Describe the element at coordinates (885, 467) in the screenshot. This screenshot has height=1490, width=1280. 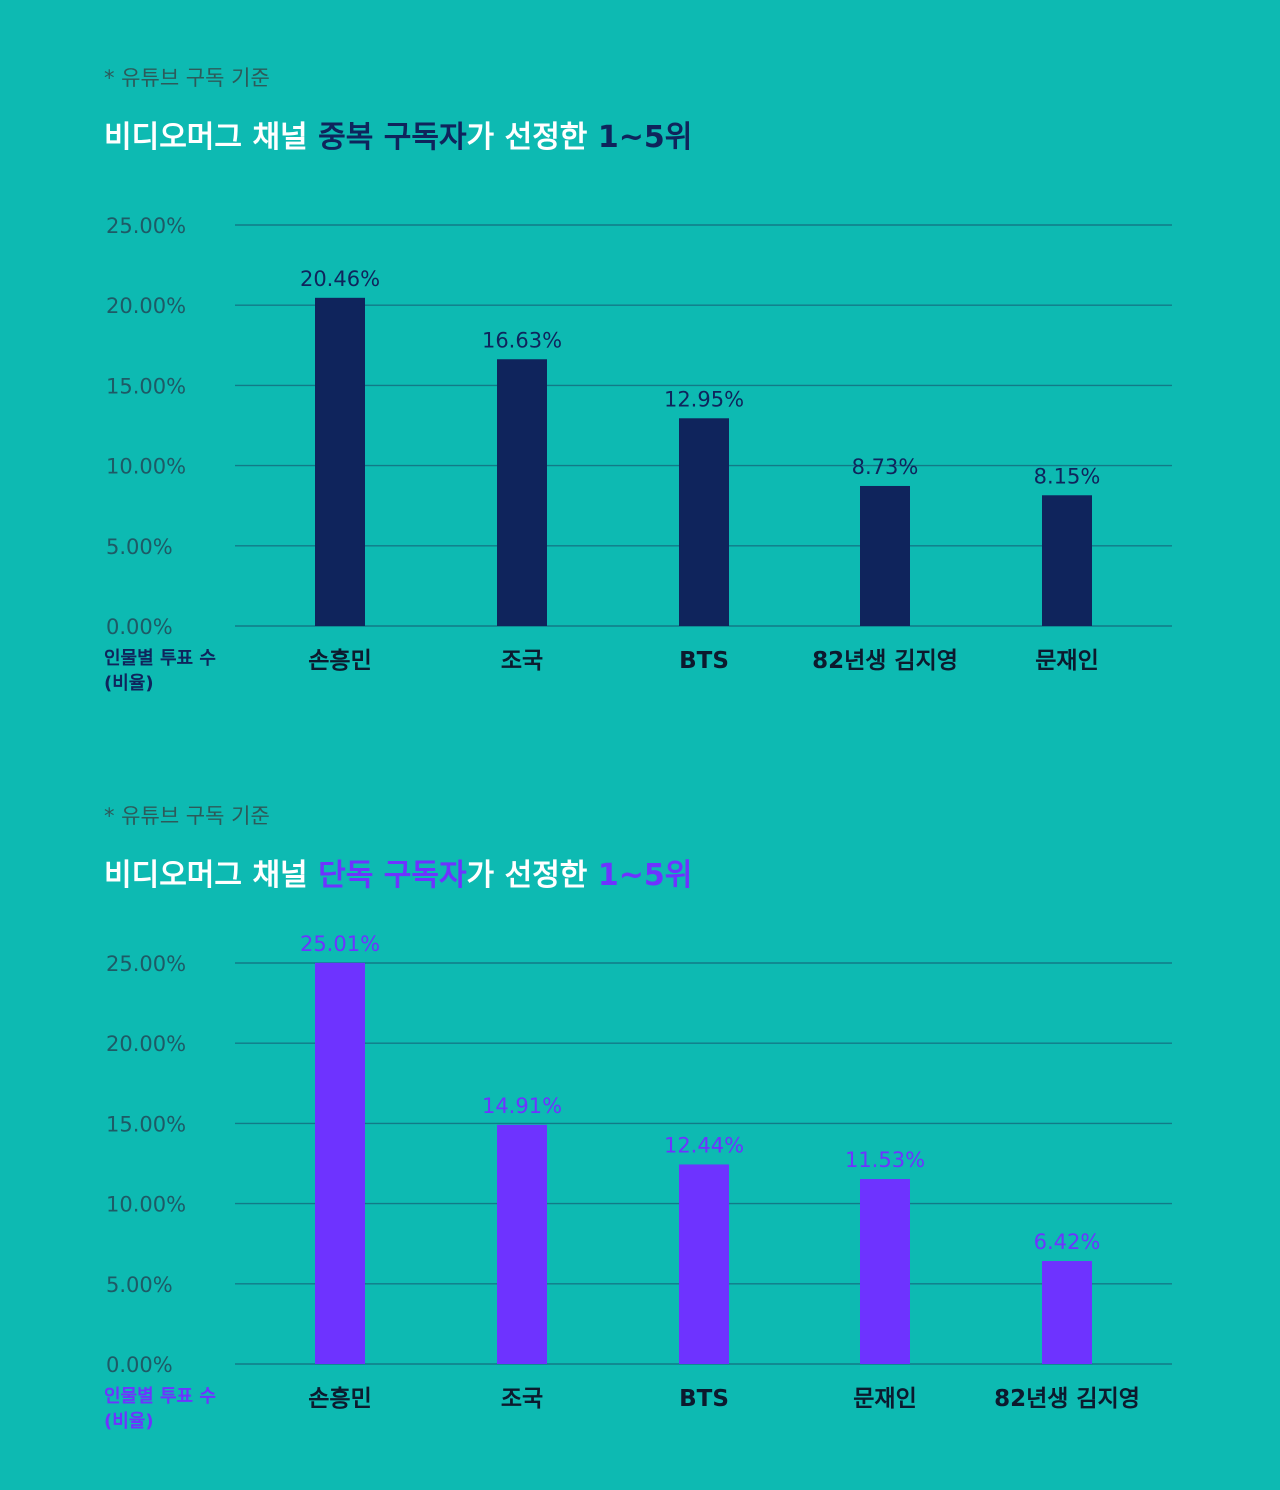
I see `data-label: 8.73%` at that location.